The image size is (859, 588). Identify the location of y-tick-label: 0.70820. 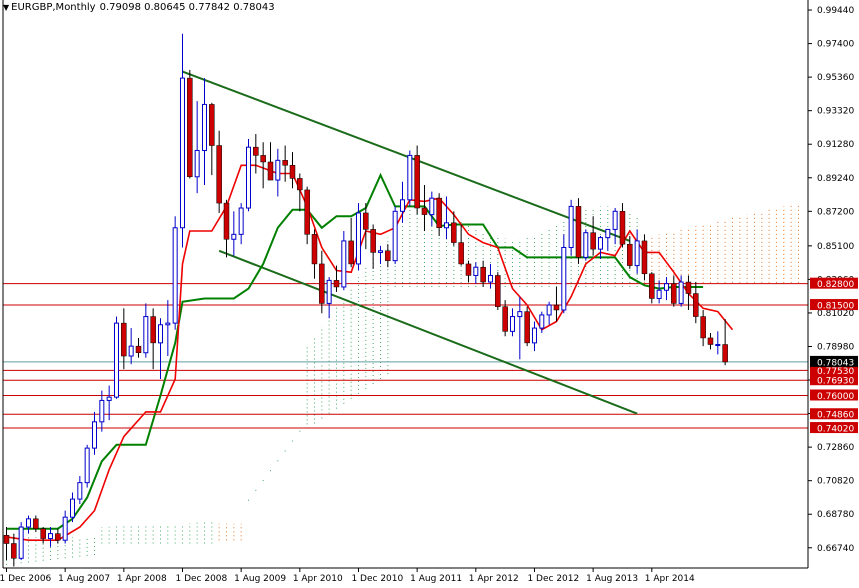
(835, 482).